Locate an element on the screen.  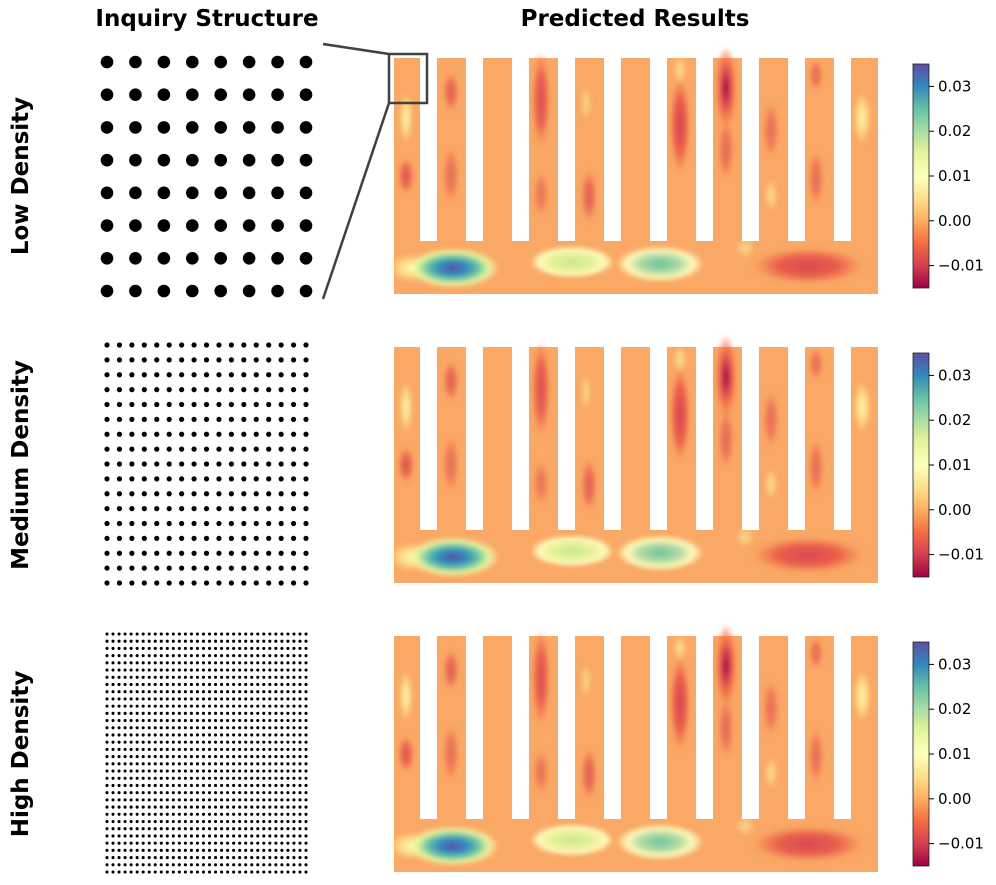
colorbar-tick-label: 0.03 is located at coordinates (954, 375).